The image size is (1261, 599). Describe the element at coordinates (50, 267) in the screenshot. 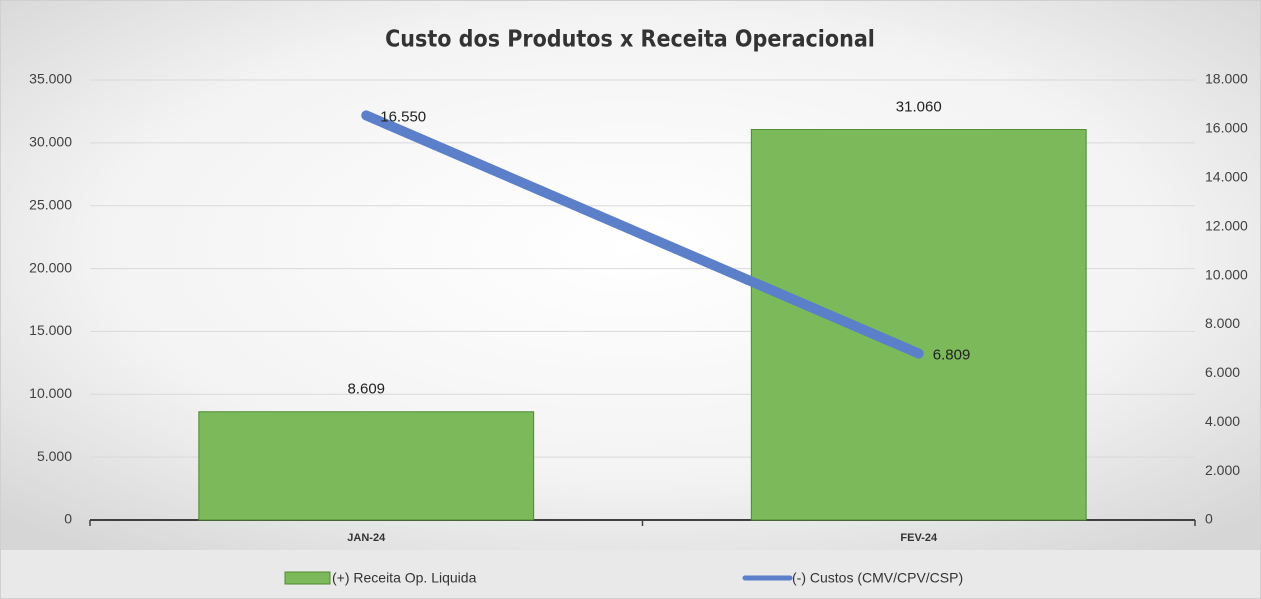

I see `y-tick-label: 20.000` at that location.